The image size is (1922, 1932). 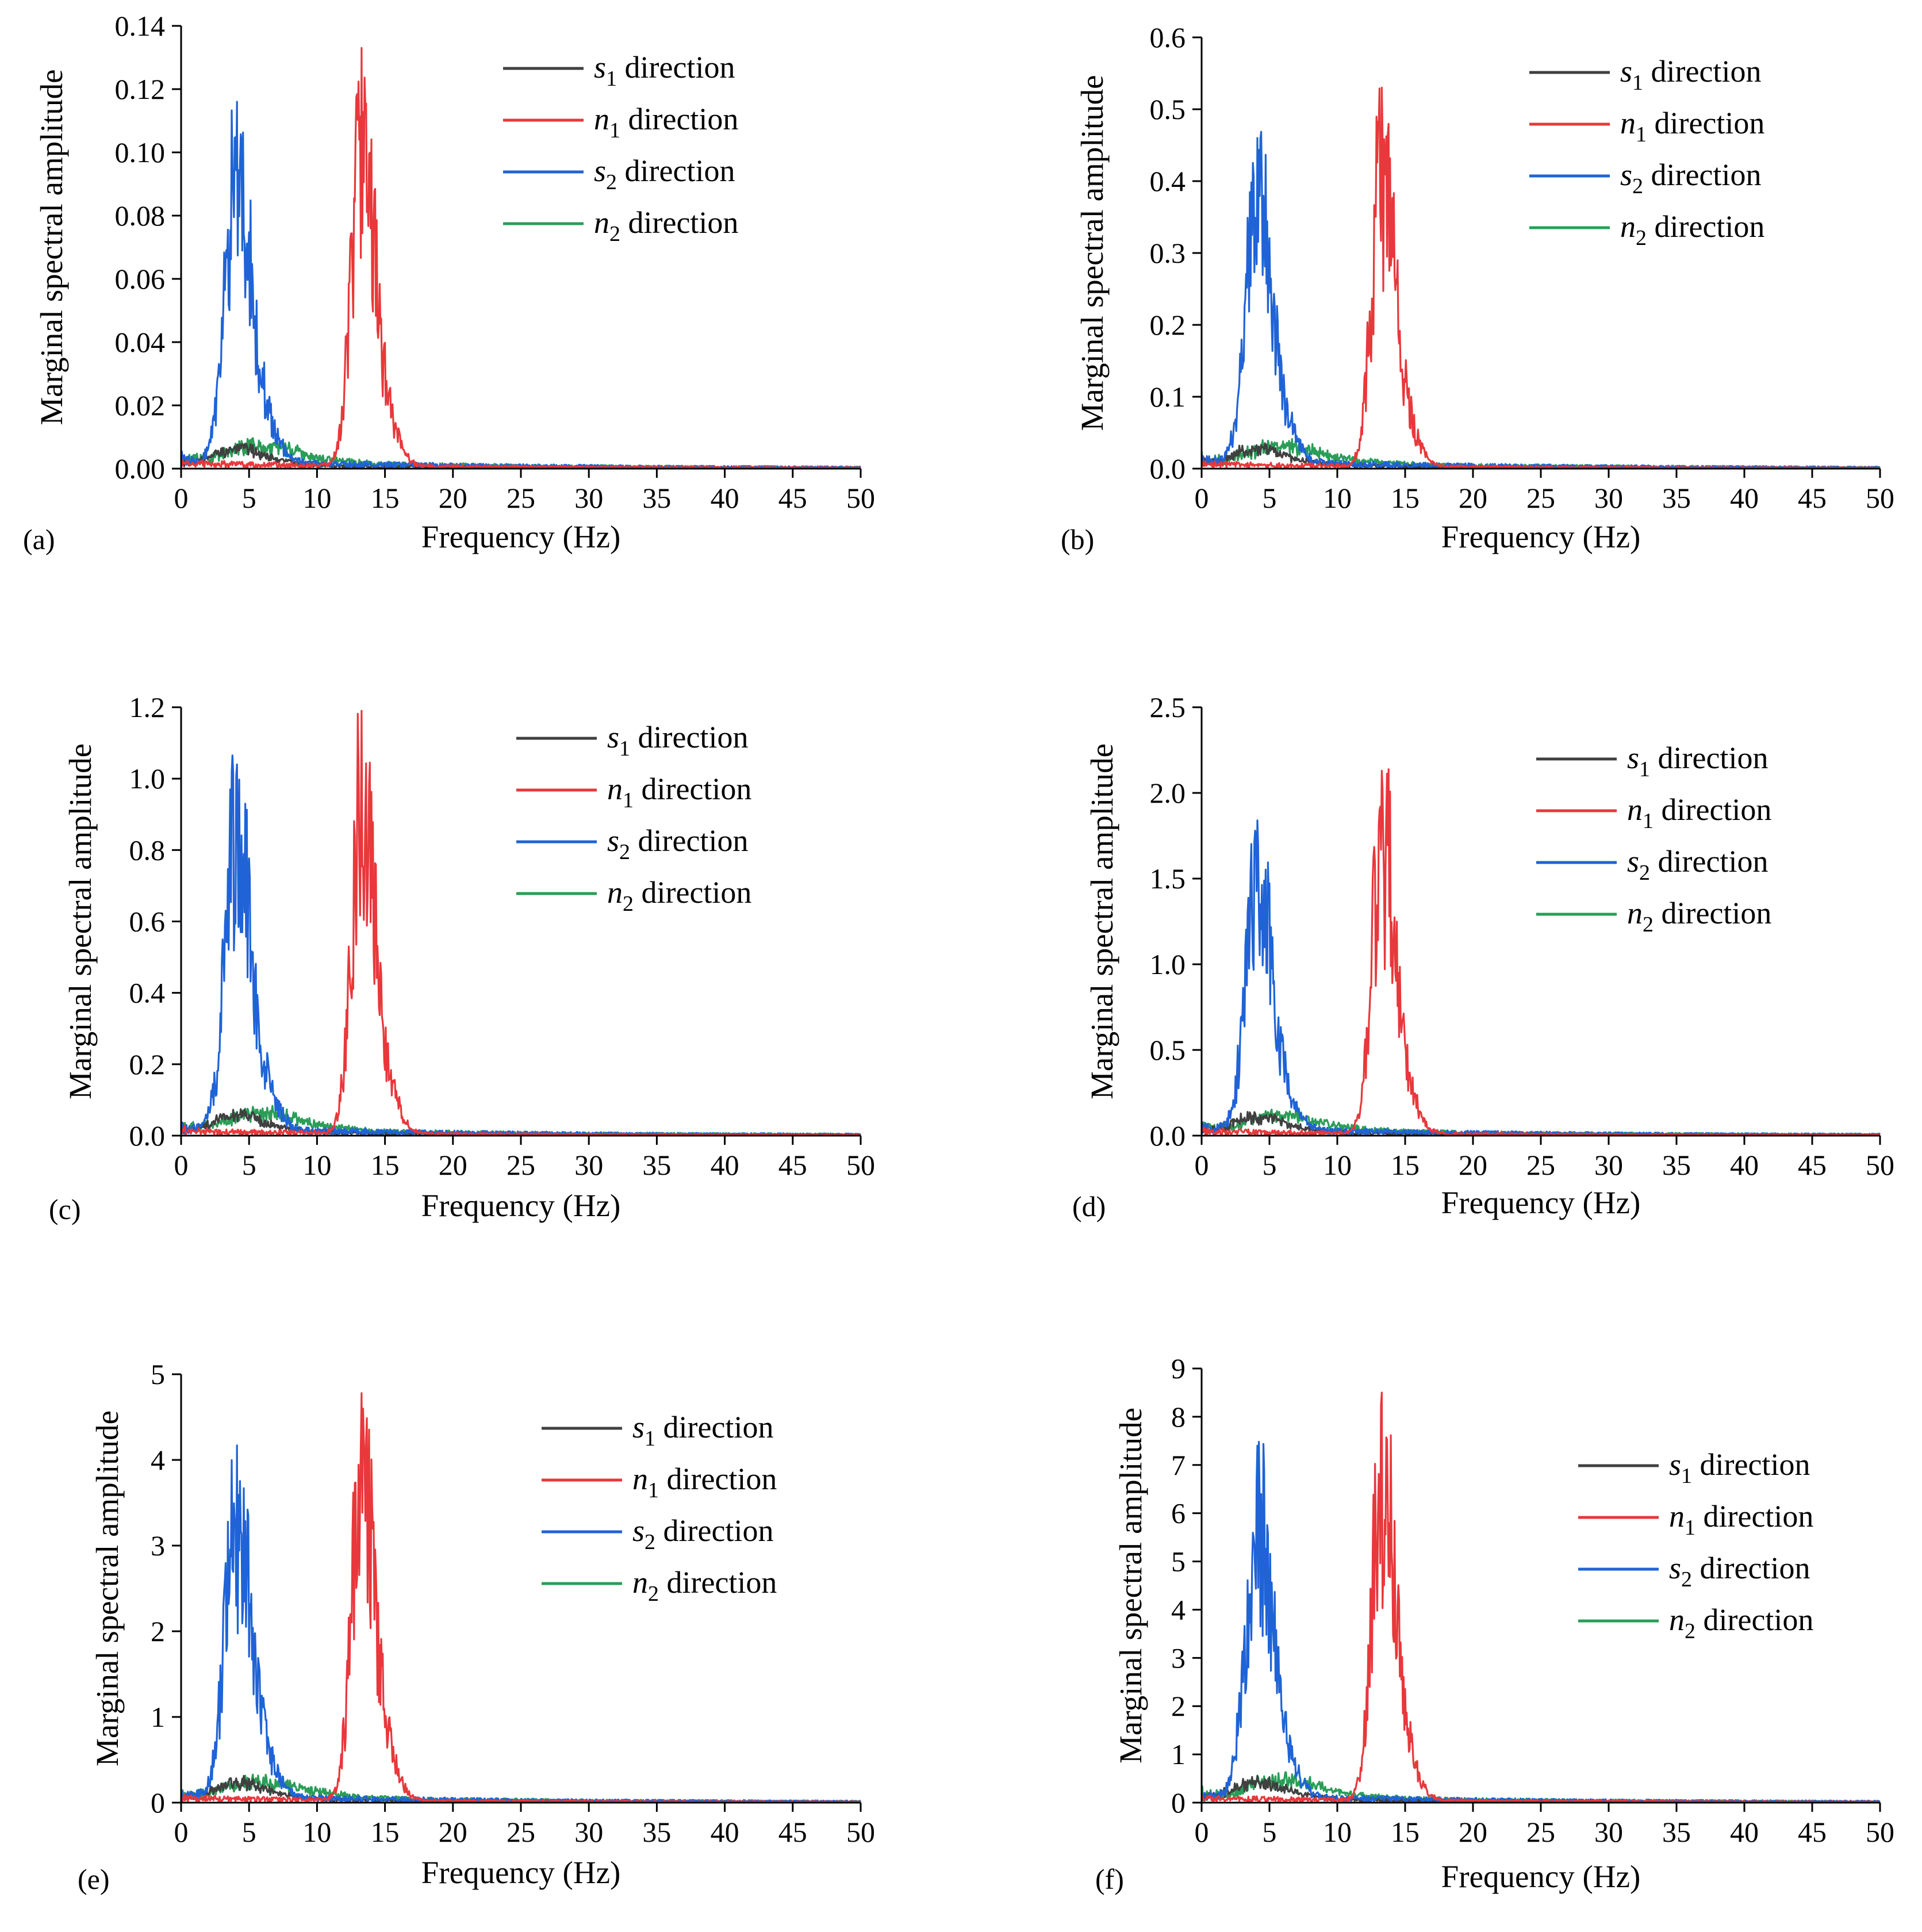 What do you see at coordinates (1168, 793) in the screenshot?
I see `y-tick-label: 2.0` at bounding box center [1168, 793].